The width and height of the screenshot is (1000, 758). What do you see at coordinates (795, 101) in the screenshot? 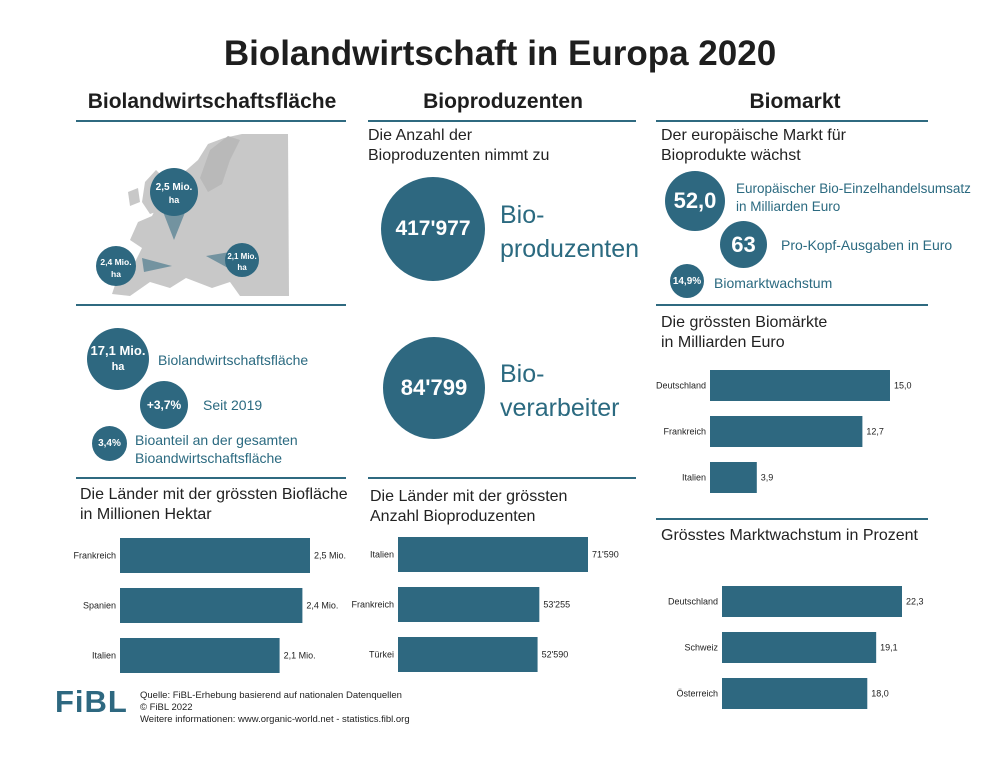
I see `column-title-market: Biomarkt` at bounding box center [795, 101].